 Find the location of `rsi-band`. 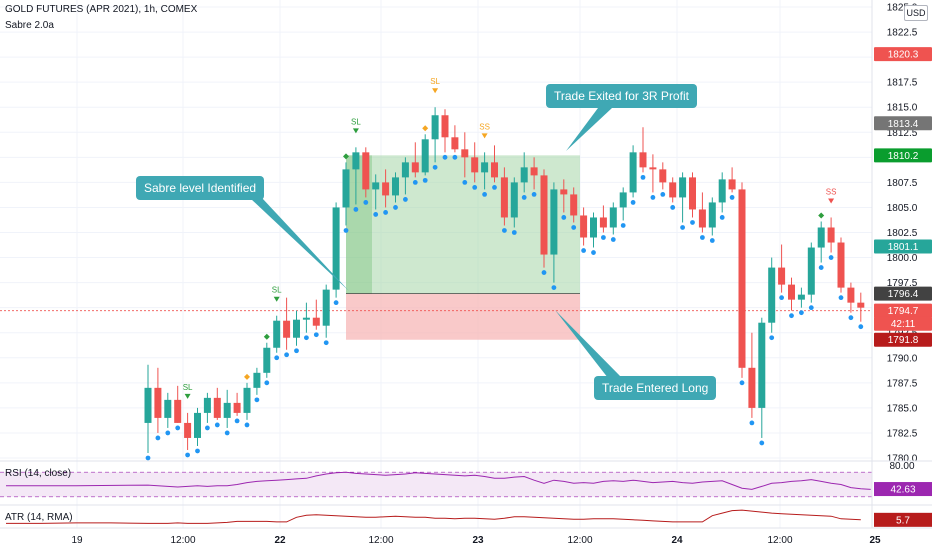

rsi-band is located at coordinates (436, 484).